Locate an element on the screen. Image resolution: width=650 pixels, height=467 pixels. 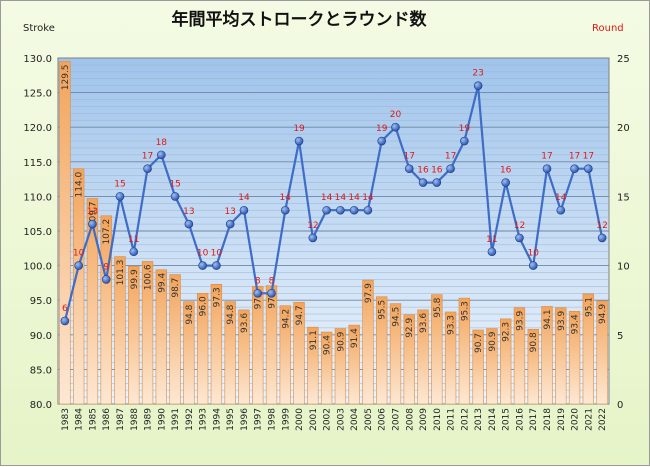
left-tick-label: 105.0 is located at coordinates (37, 232).